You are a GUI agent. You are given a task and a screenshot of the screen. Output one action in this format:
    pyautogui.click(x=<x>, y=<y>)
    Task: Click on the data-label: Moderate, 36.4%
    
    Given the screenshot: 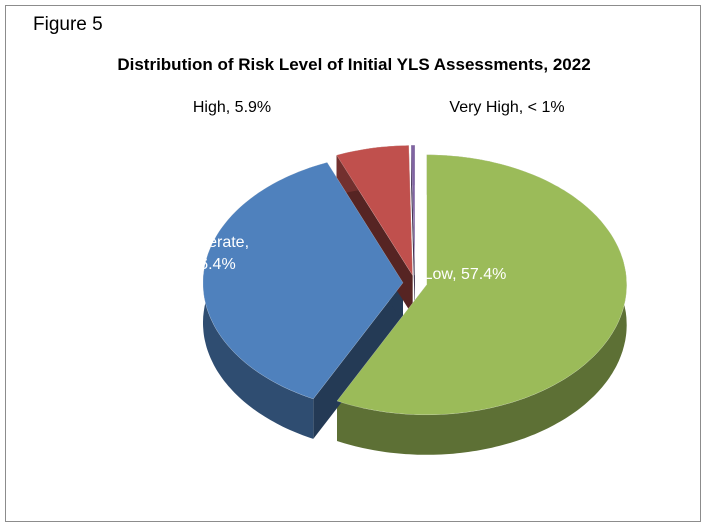 What is the action you would take?
    pyautogui.click(x=213, y=253)
    